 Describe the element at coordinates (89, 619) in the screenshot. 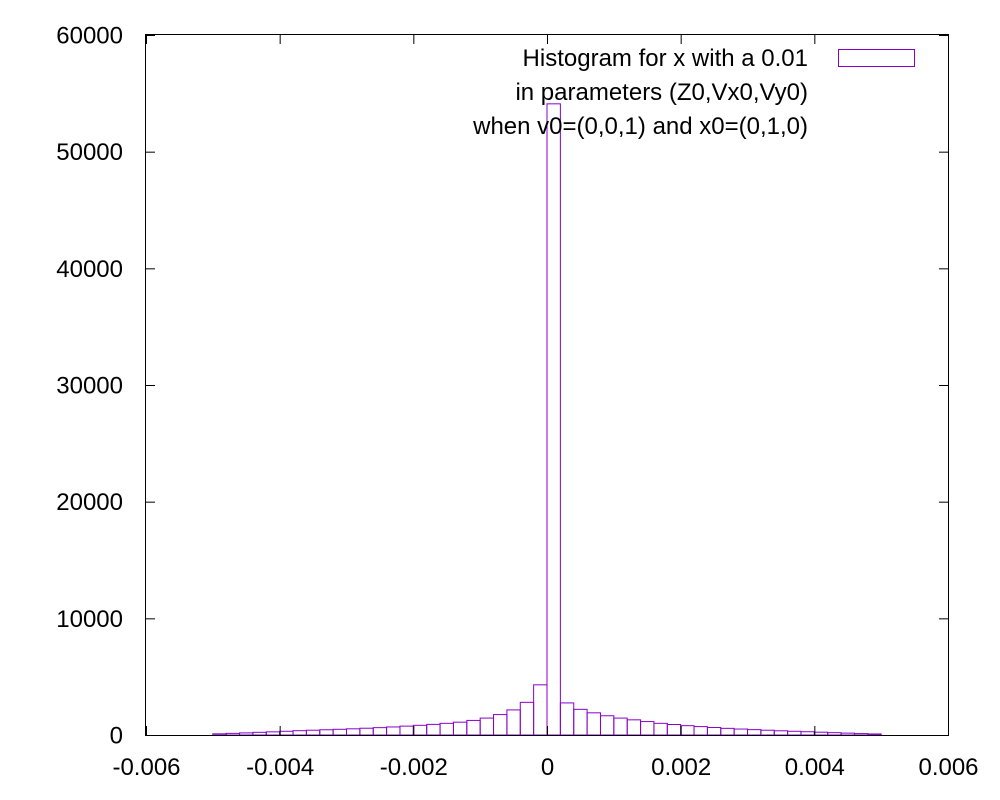

I see `y-tick-label: 10000` at that location.